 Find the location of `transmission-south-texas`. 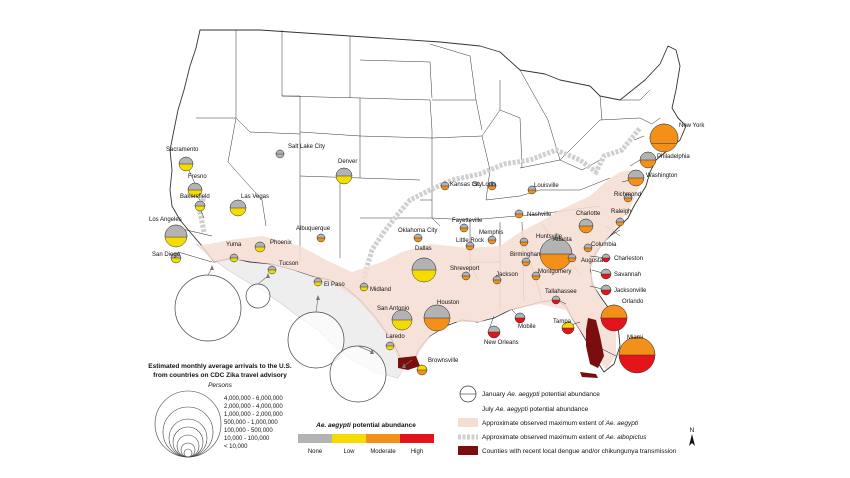

transmission-south-texas is located at coordinates (409, 363).